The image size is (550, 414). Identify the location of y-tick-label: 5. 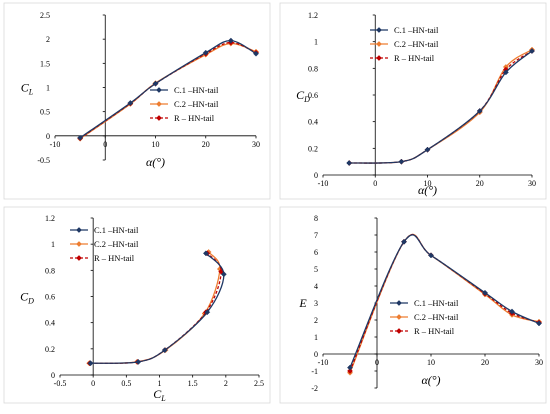
(316, 269).